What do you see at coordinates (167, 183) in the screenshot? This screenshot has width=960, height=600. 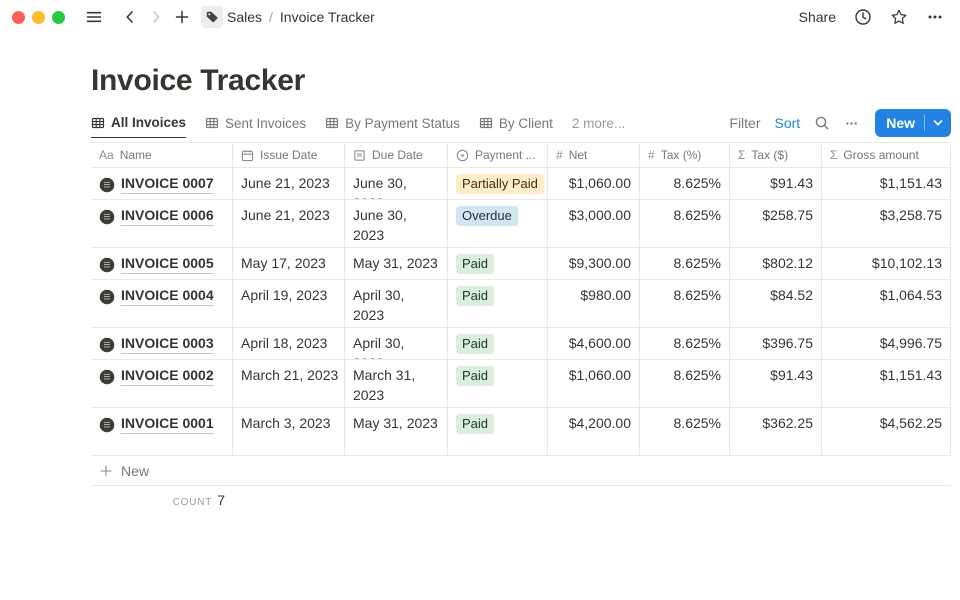 I see `invoice-title-link: INVOICE 0007` at bounding box center [167, 183].